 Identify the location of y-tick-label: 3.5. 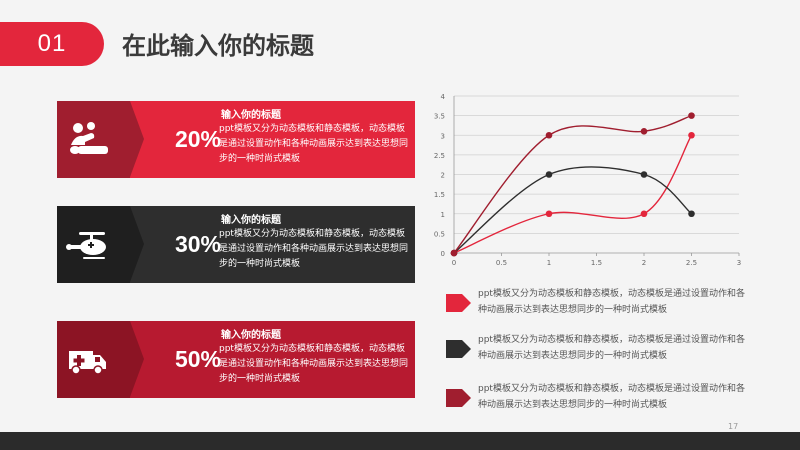
(439, 117).